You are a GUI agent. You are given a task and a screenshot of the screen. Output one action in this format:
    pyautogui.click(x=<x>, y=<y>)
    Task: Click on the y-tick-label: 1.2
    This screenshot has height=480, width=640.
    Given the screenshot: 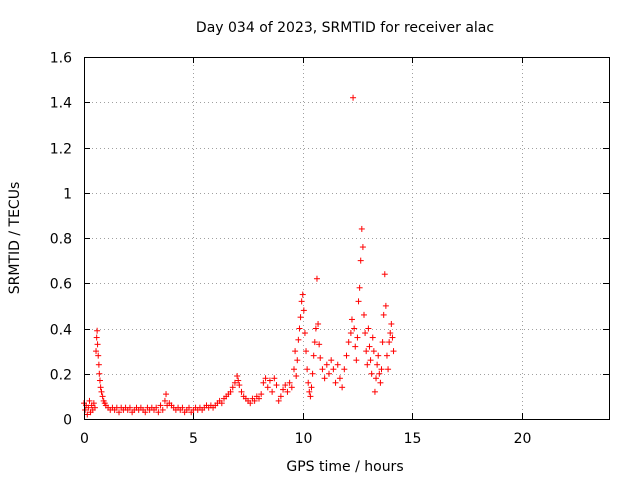 What is the action you would take?
    pyautogui.click(x=61, y=150)
    